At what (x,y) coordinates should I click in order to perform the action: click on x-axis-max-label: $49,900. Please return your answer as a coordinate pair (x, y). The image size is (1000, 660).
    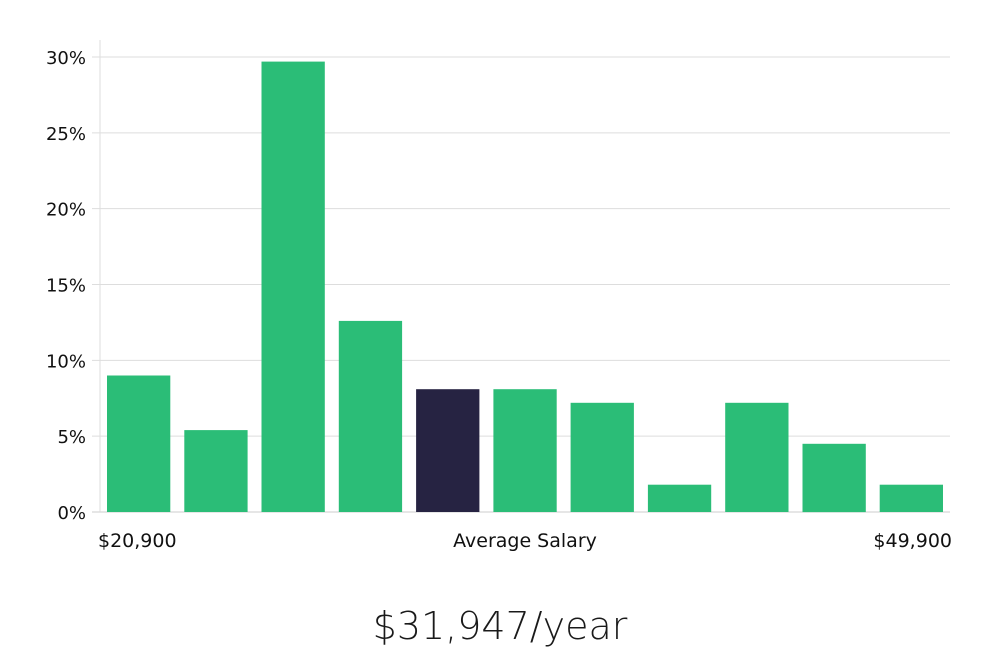
    Looking at the image, I should click on (912, 541).